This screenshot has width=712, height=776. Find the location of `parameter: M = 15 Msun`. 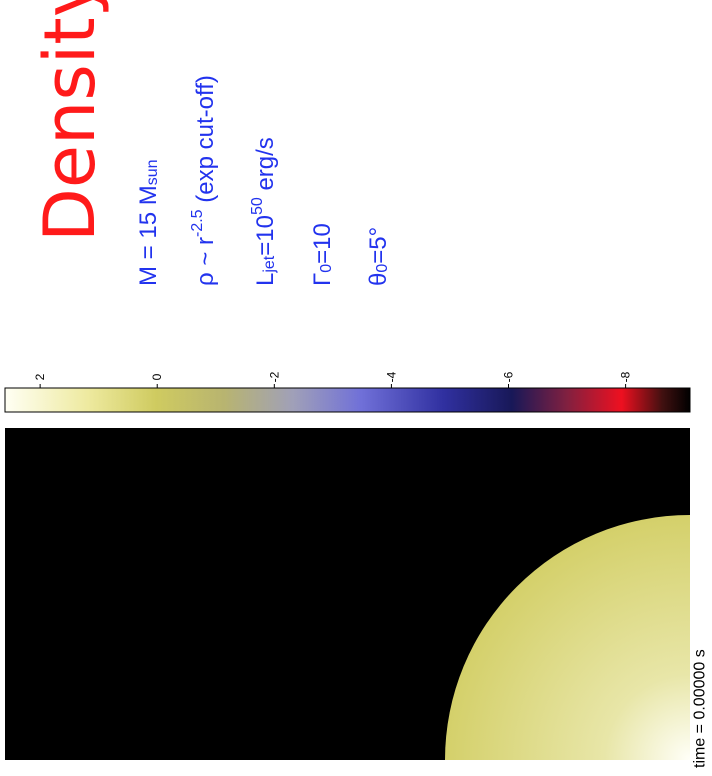

parameter: M = 15 Msun is located at coordinates (148, 223).